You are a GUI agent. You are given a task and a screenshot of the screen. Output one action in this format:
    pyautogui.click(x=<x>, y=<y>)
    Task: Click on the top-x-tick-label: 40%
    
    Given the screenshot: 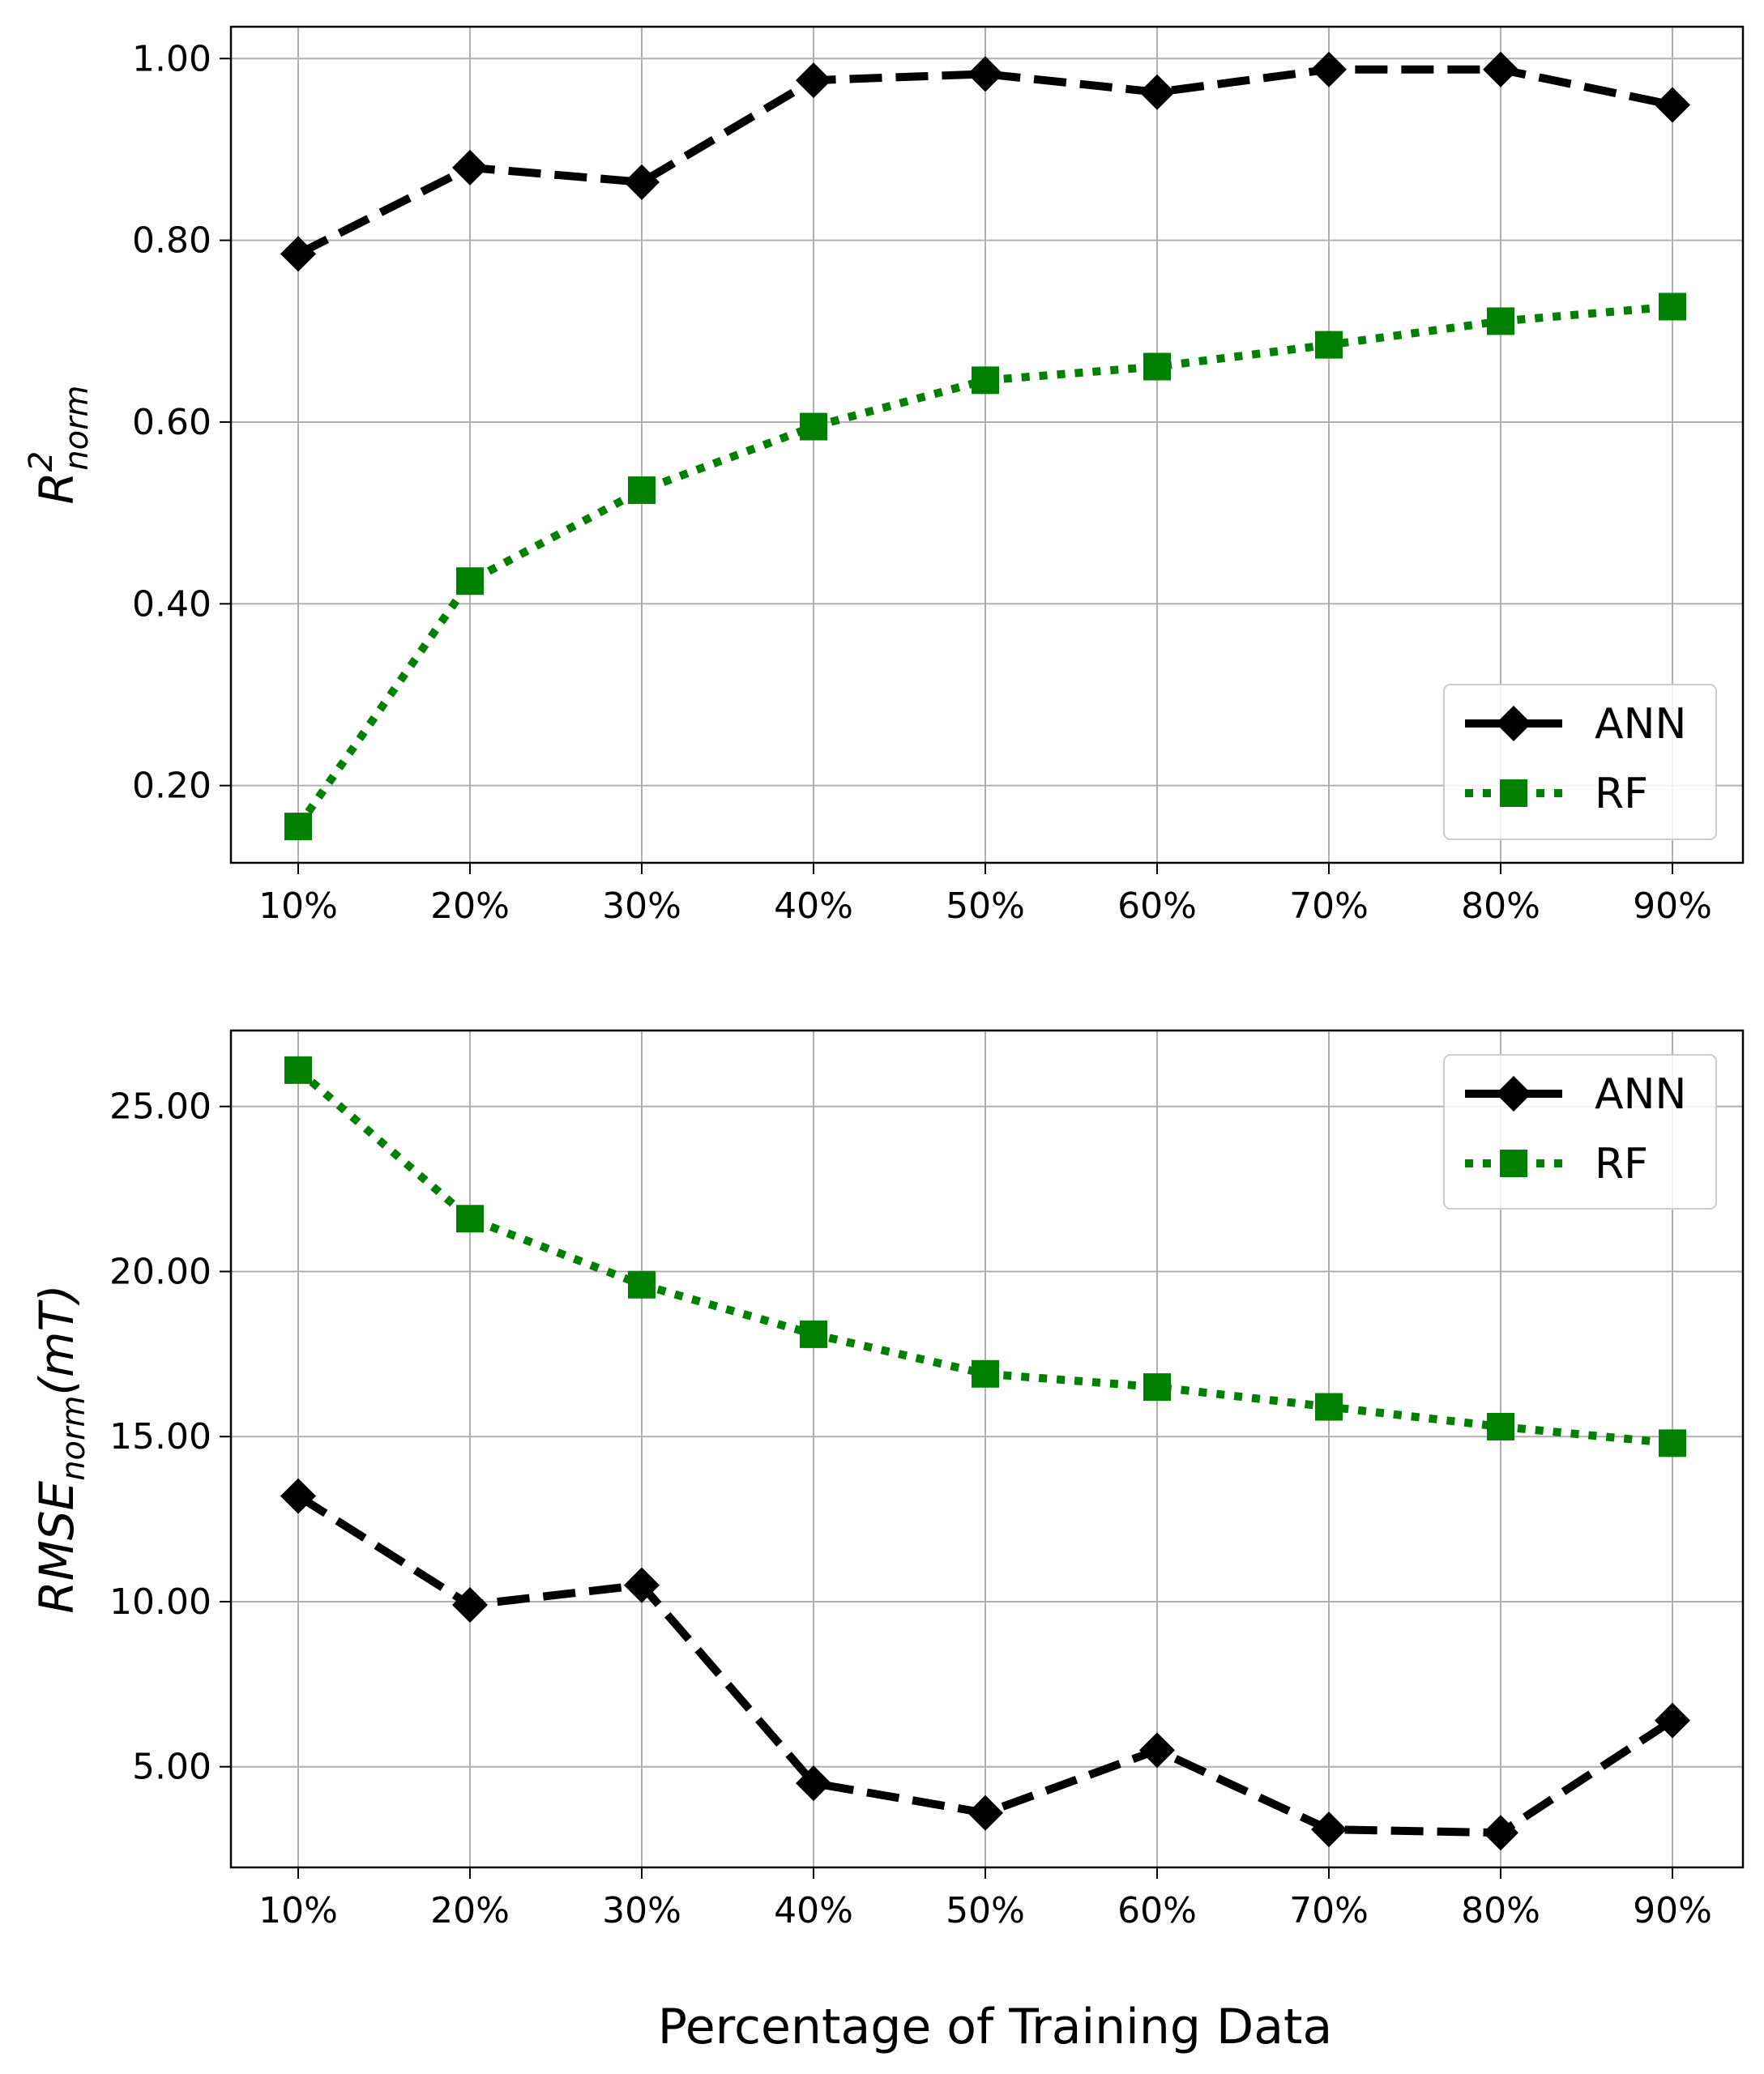 What is the action you would take?
    pyautogui.click(x=814, y=906)
    